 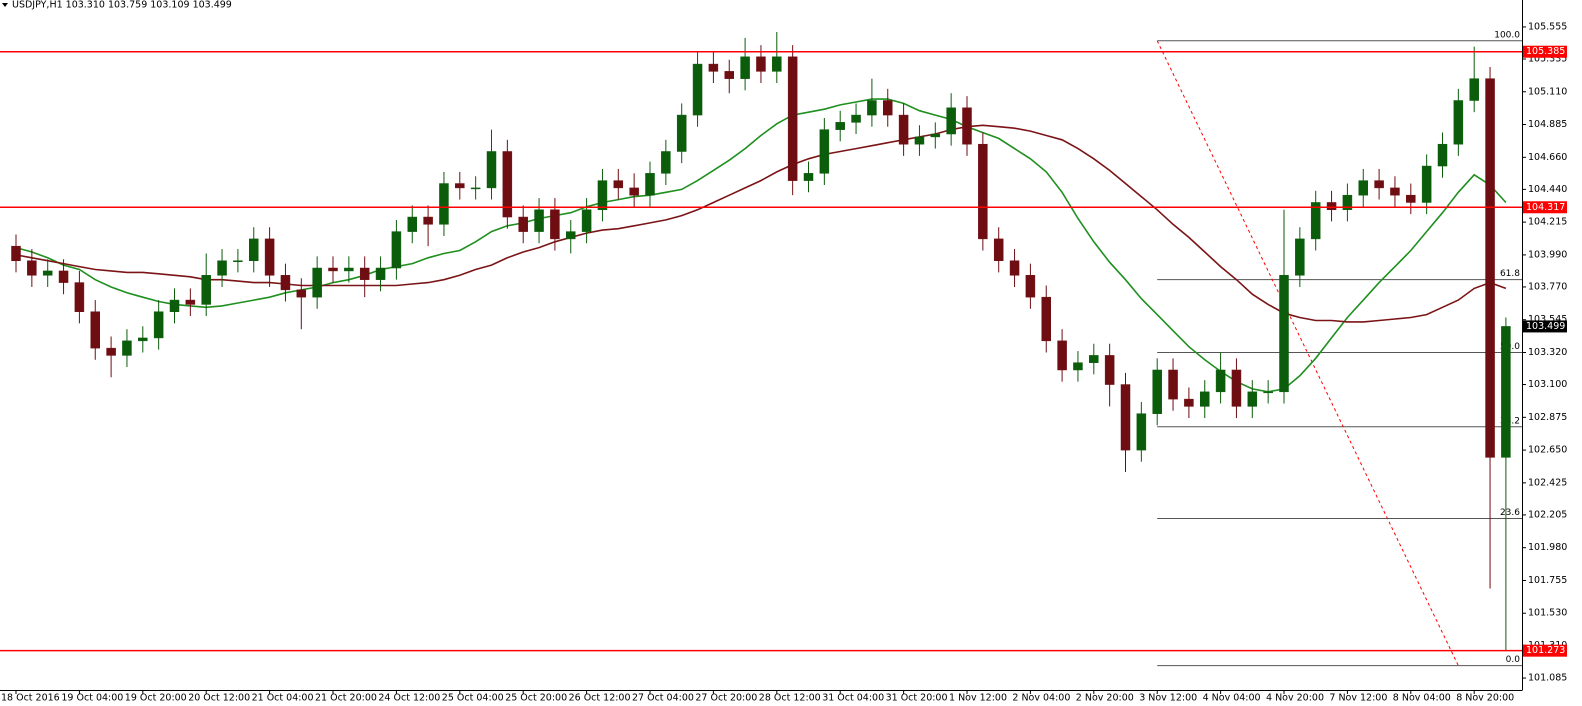 What do you see at coordinates (1507, 35) in the screenshot?
I see `fib-label: 100.0` at bounding box center [1507, 35].